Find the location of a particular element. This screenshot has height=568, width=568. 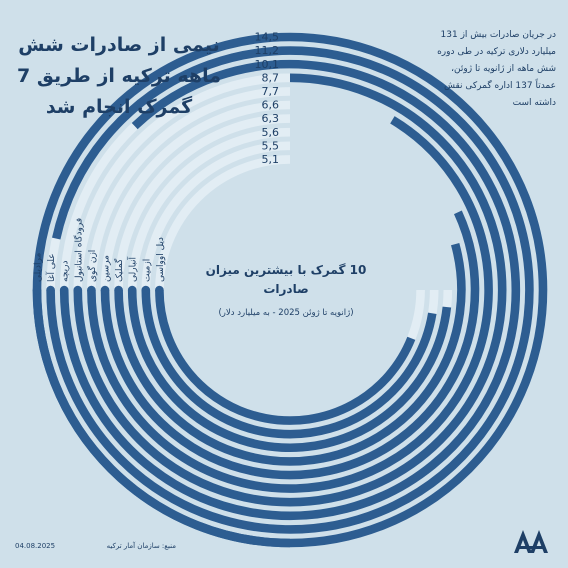

value-label: 5,1 is located at coordinates (271, 159).